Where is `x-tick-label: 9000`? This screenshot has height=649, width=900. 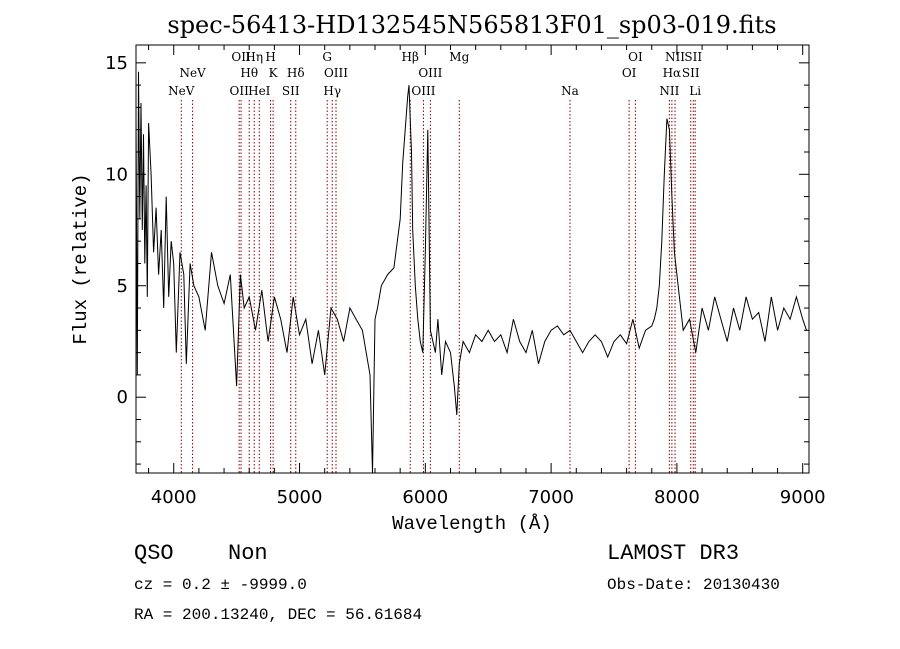
x-tick-label: 9000 is located at coordinates (803, 497).